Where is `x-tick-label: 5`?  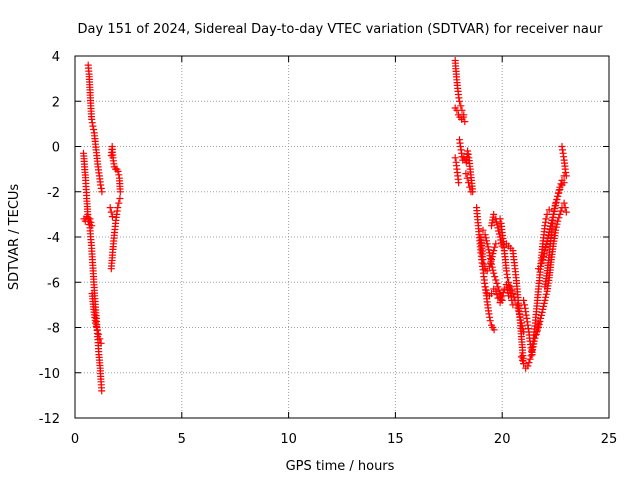 x-tick-label: 5 is located at coordinates (182, 439).